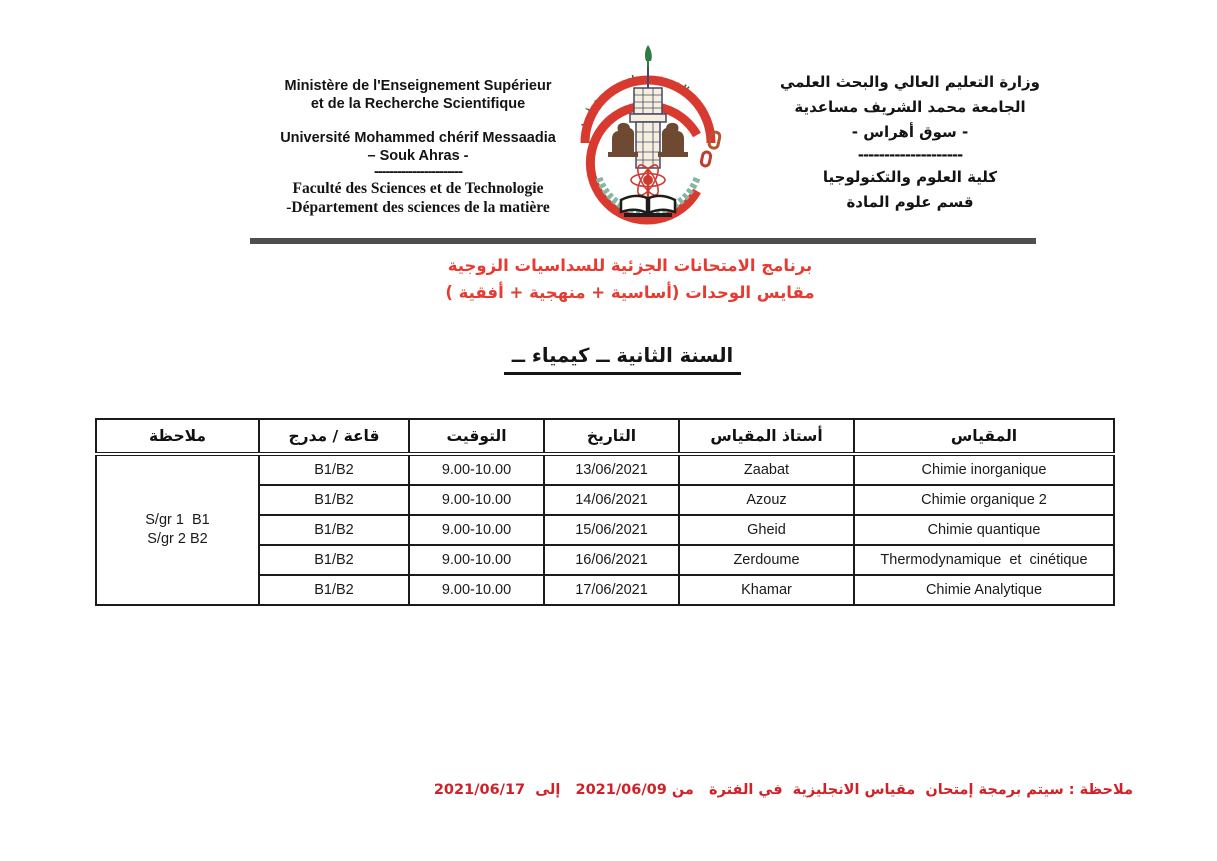 Image resolution: width=1217 pixels, height=861 pixels. Describe the element at coordinates (910, 132) in the screenshot. I see `city-ar: - سوق أهراس -` at that location.